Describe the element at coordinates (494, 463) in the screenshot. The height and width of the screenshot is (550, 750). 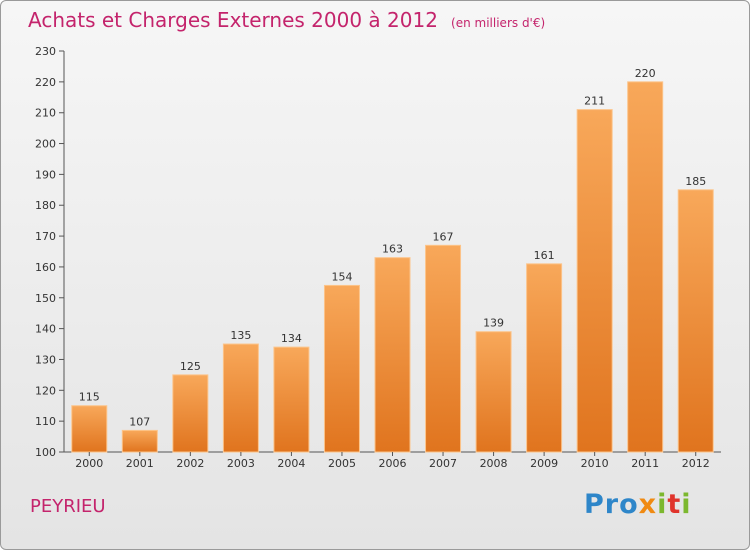
I see `x-tick-label: 2008` at that location.